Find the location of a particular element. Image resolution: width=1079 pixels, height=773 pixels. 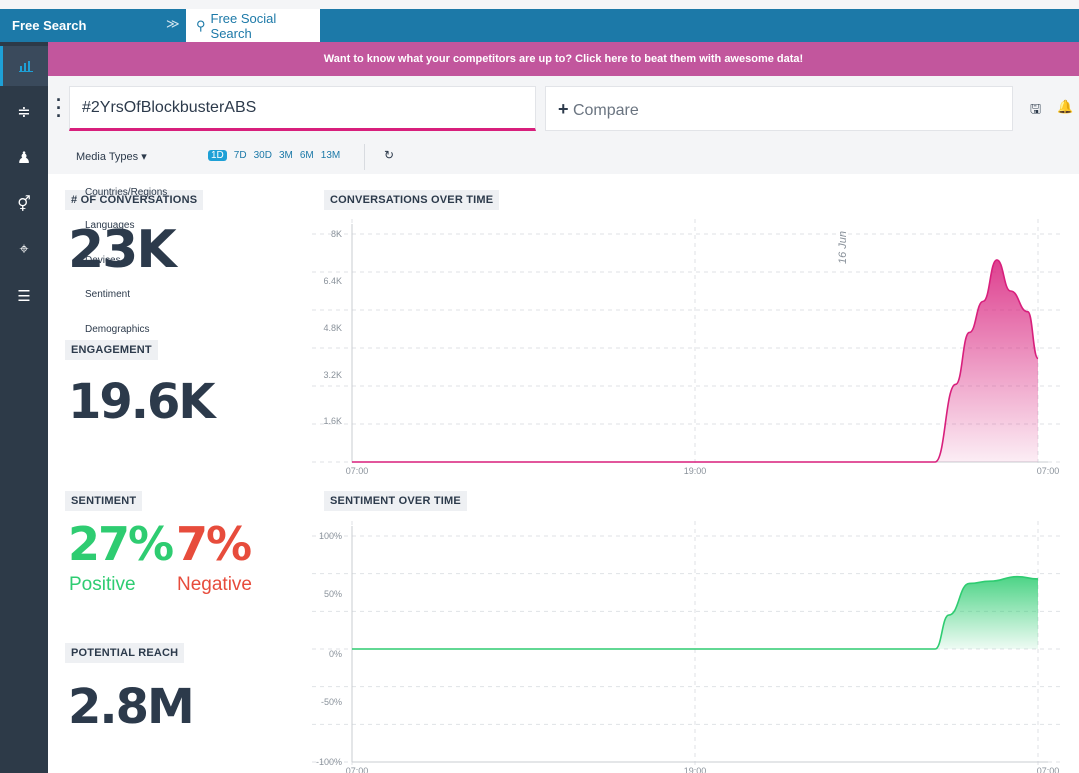

divider is located at coordinates (364, 157).